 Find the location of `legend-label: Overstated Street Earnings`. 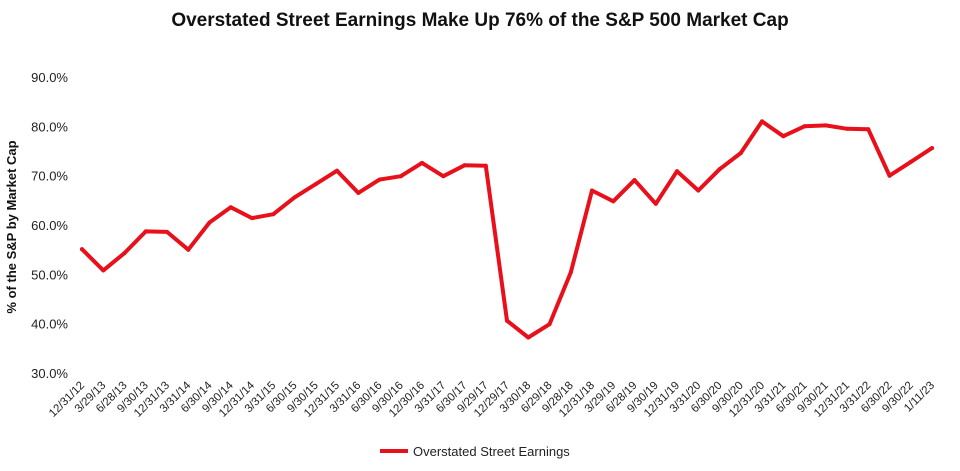

legend-label: Overstated Street Earnings is located at coordinates (491, 451).